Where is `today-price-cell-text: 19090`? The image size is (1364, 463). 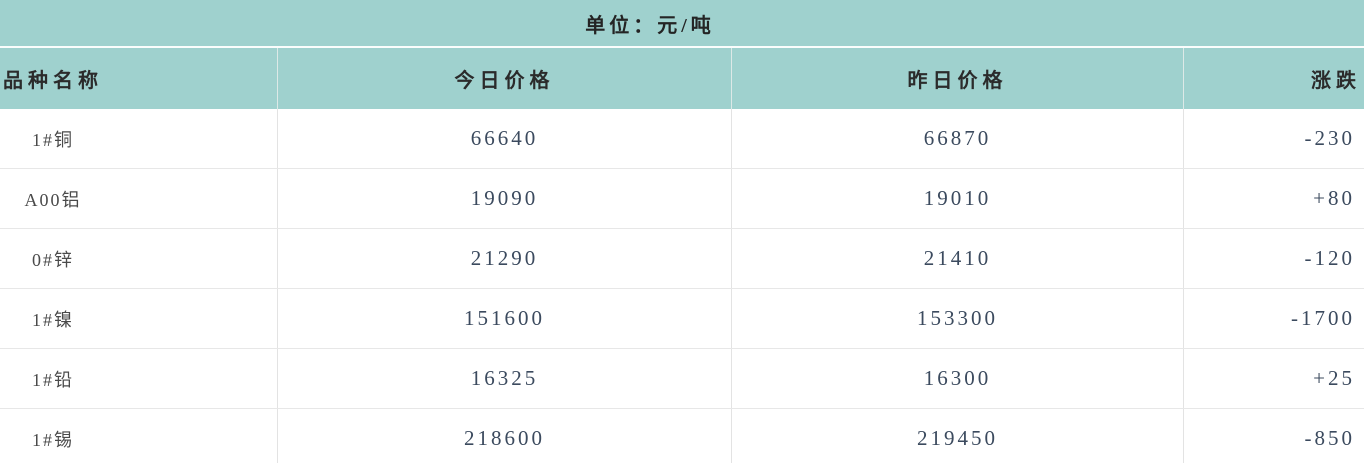
today-price-cell-text: 19090 is located at coordinates (504, 198).